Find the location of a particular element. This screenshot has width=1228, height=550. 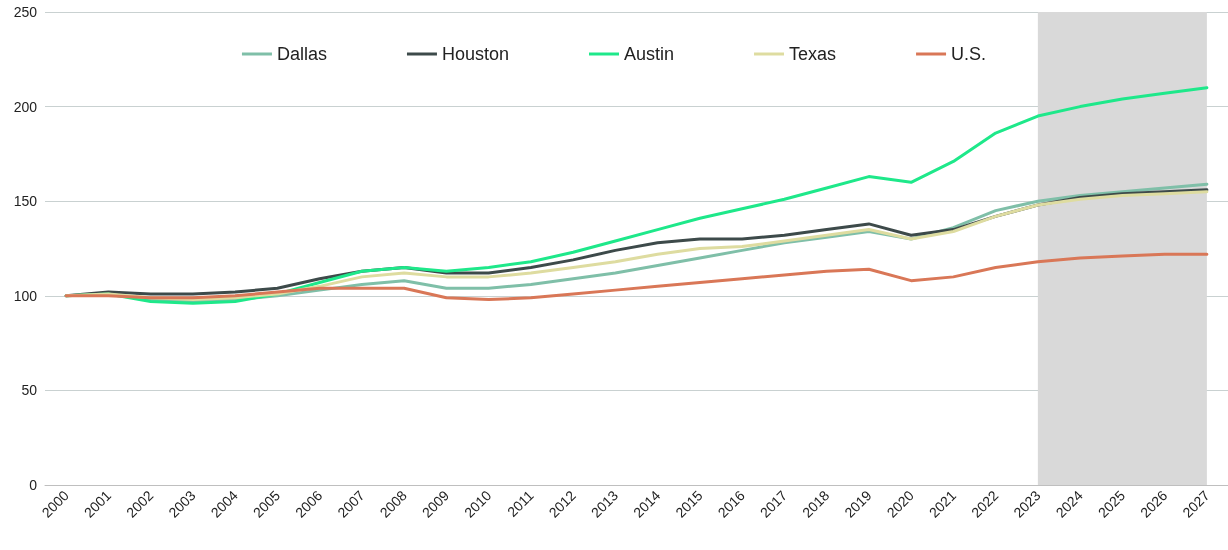

y-tick-label: 150 is located at coordinates (25, 201).